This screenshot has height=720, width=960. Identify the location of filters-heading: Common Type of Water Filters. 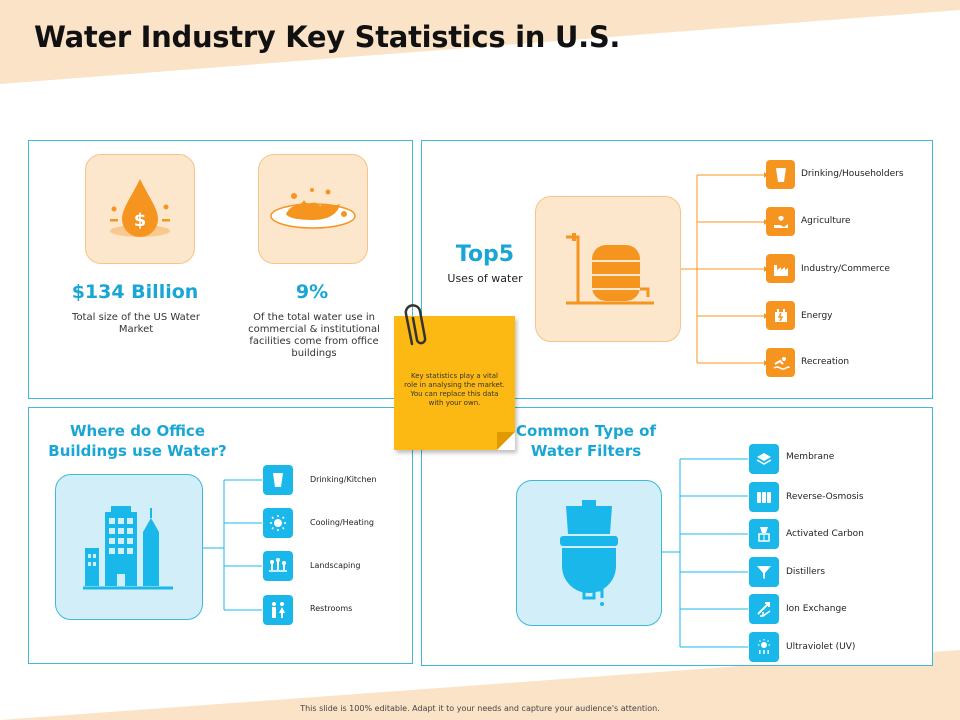
(586, 441).